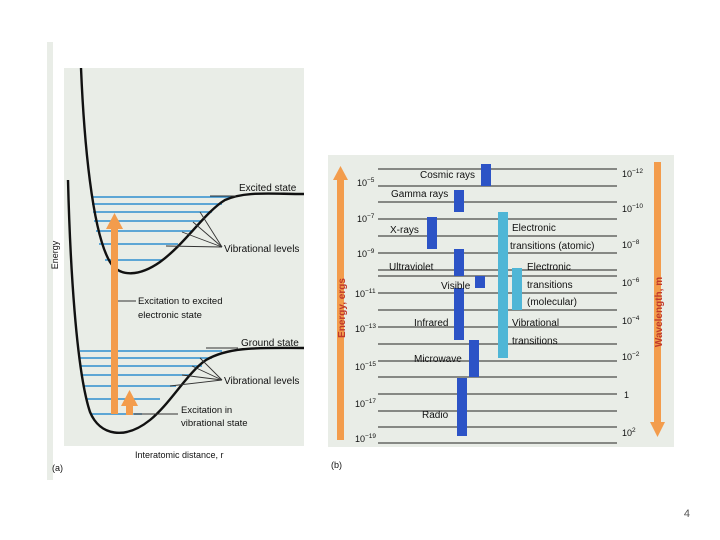 The height and width of the screenshot is (540, 720). What do you see at coordinates (57, 468) in the screenshot?
I see `panel-a-caption: (a)` at bounding box center [57, 468].